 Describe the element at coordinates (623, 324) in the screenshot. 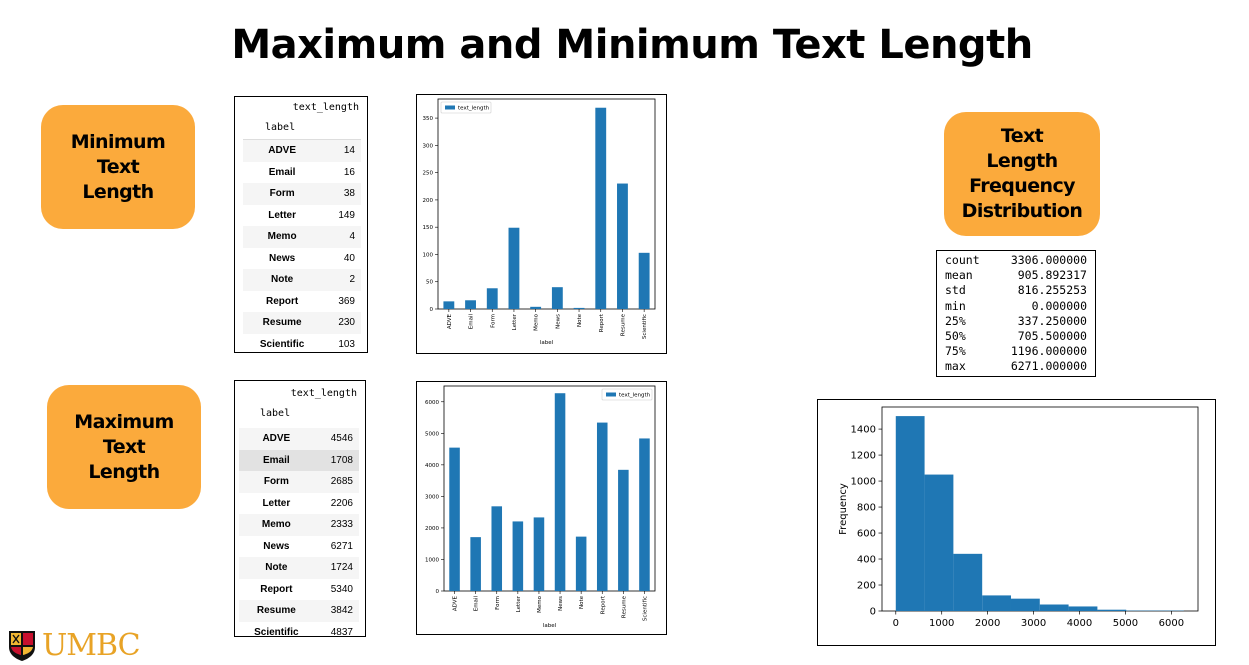

I see `x-tick-label: Resume` at that location.